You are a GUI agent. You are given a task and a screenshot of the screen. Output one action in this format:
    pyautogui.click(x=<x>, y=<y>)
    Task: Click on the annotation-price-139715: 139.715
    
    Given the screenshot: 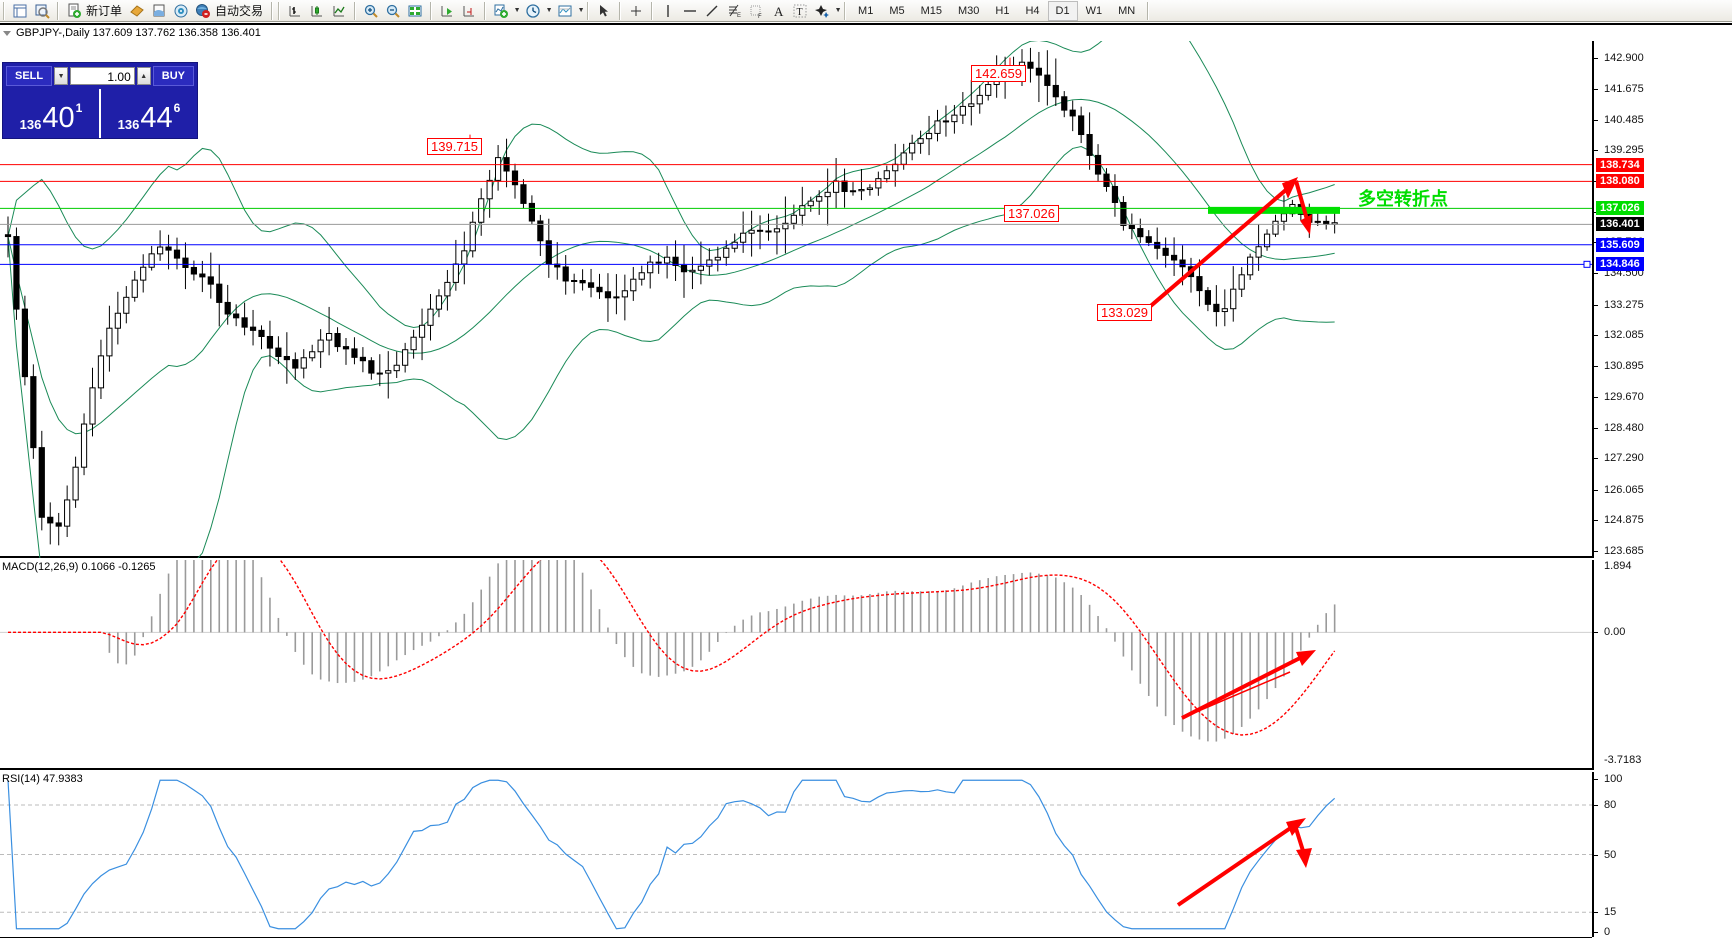 What is the action you would take?
    pyautogui.click(x=454, y=146)
    